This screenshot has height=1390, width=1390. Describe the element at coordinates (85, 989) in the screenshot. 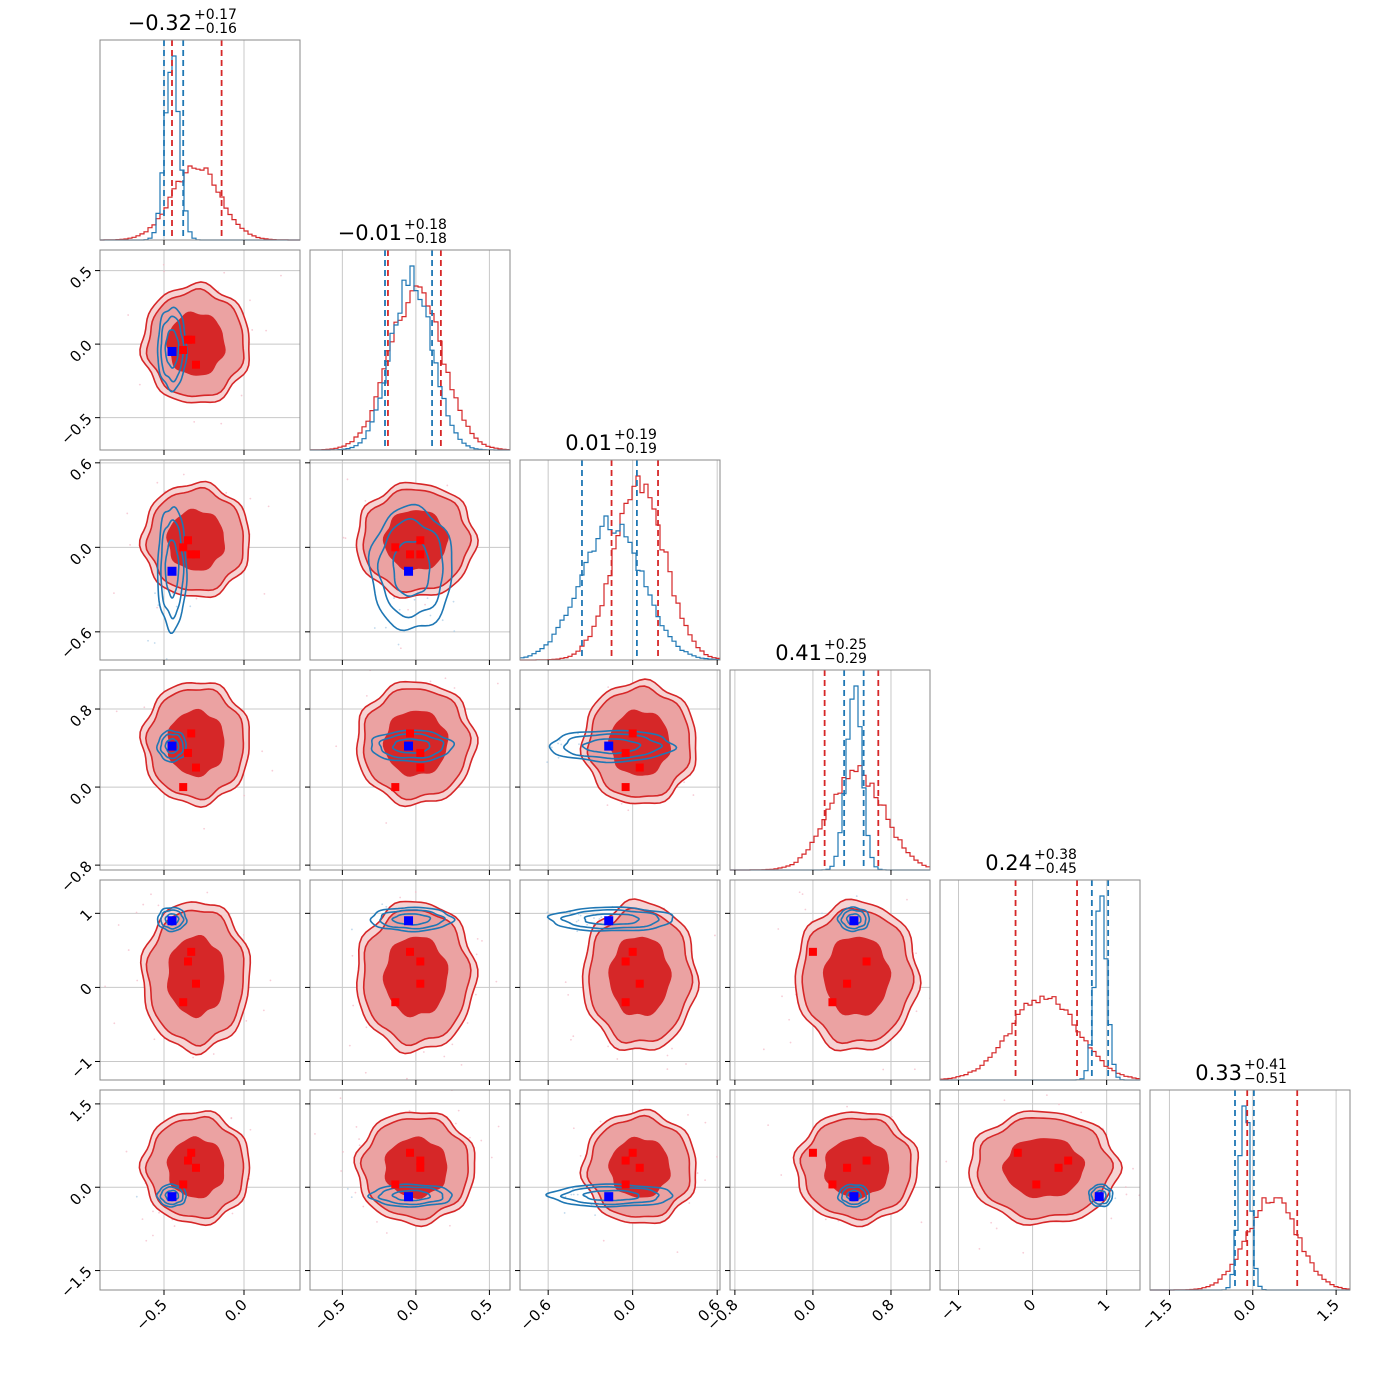

I see `y-tick-label: 0` at that location.